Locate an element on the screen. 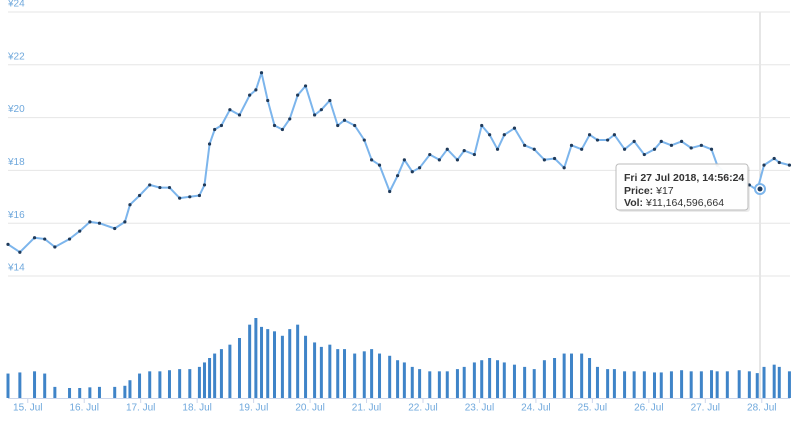 The image size is (800, 422). x-tick-label: 16. Jul is located at coordinates (83, 408).